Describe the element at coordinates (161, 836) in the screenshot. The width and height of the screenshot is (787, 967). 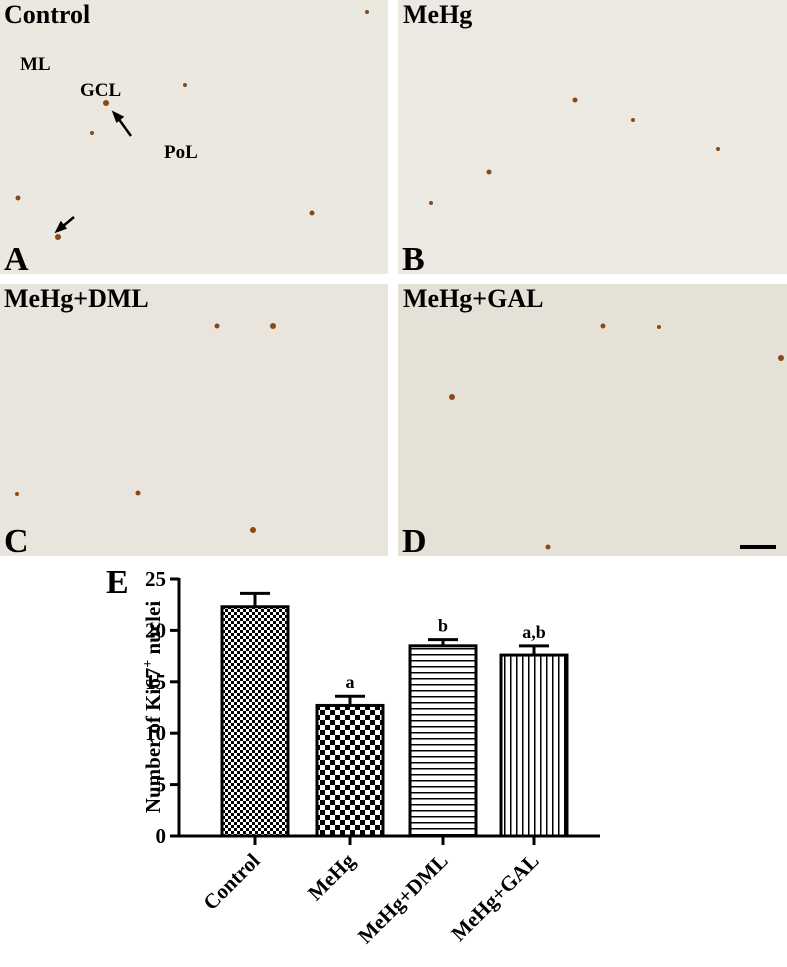
I see `y-tick-label: 0` at that location.